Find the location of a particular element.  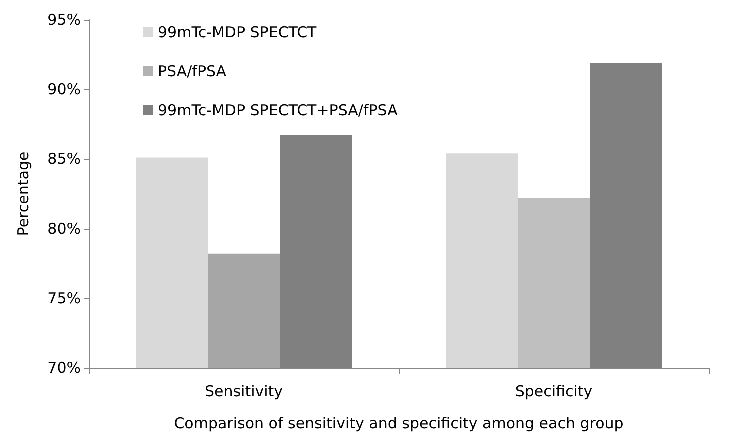

legend-label: 99mTc-MDP SPECTCT+PSA/fPSA is located at coordinates (278, 111).